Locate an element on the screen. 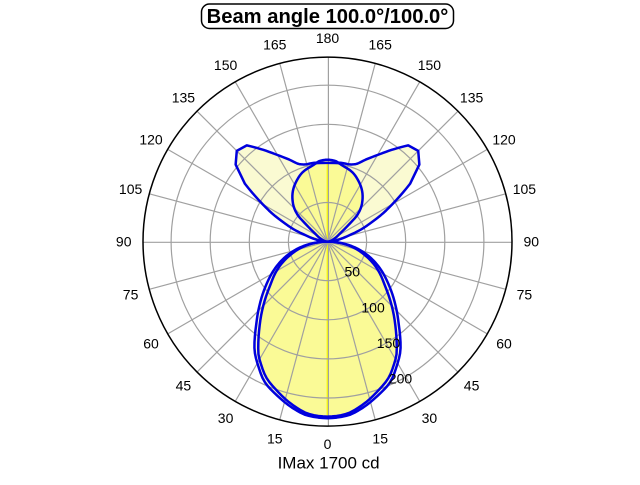 Image resolution: width=640 pixels, height=485 pixels. svg-text: 180 is located at coordinates (328, 38).